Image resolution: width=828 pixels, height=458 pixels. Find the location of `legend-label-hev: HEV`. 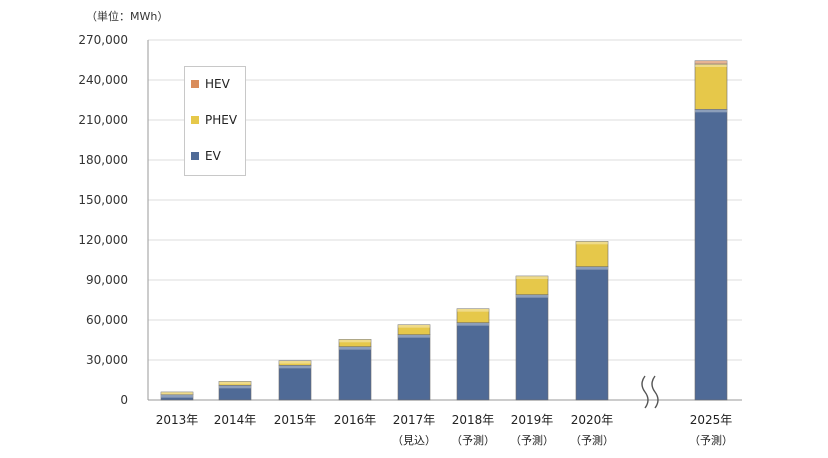

legend-label-hev: HEV is located at coordinates (217, 84).